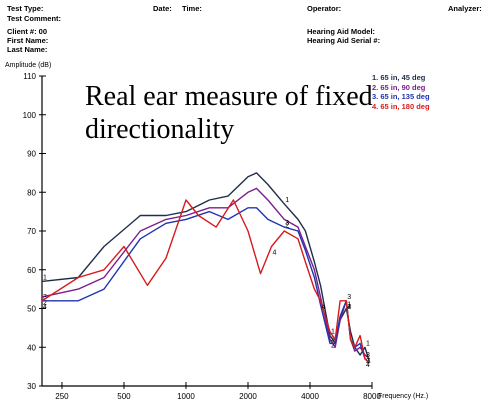 The image size is (500, 412). I want to click on header-first-name: First Name:, so click(28, 40).